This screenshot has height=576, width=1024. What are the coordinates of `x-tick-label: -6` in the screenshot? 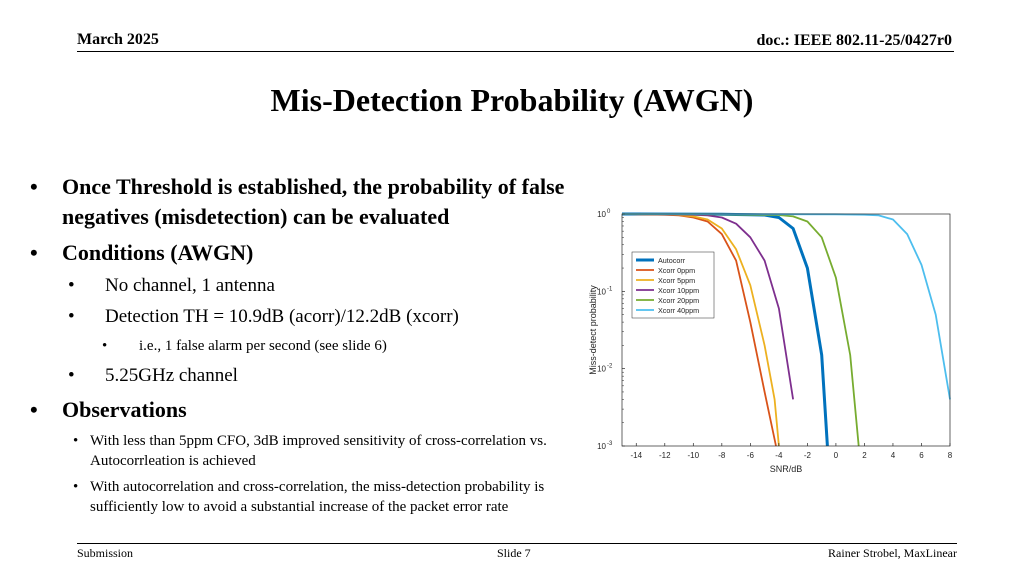 It's located at (751, 455).